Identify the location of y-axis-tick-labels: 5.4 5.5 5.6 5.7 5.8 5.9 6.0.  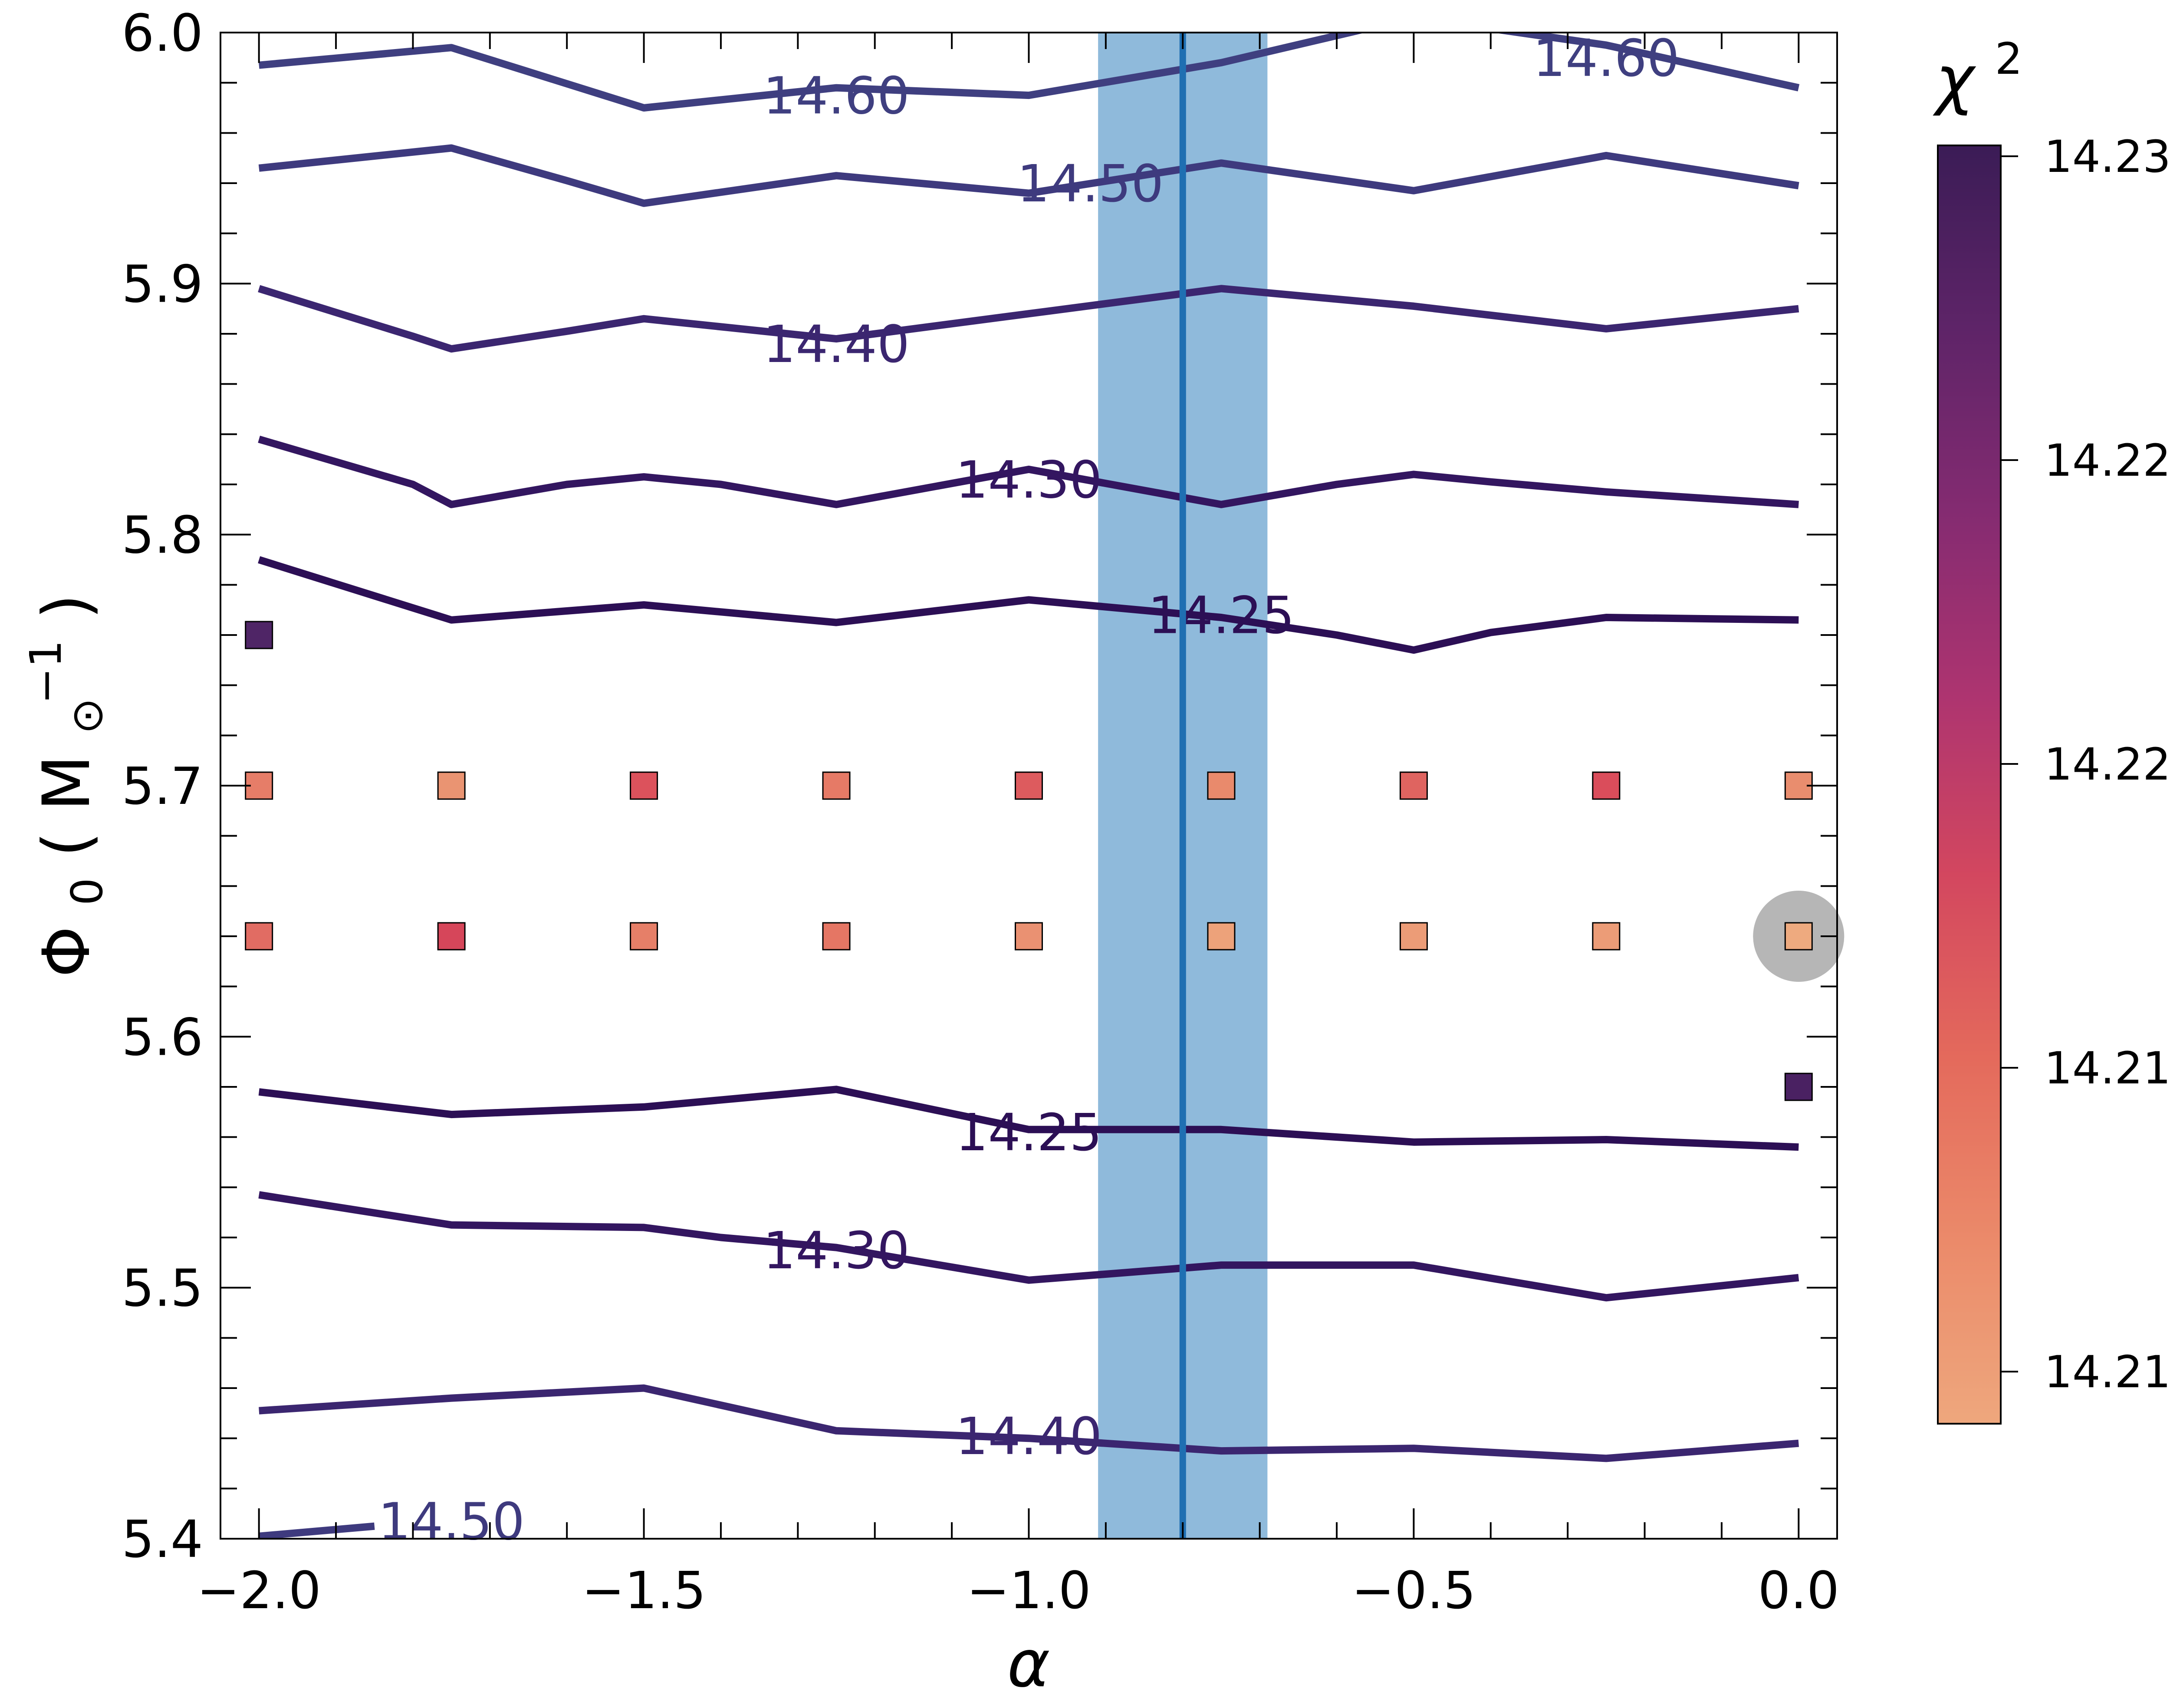
(162, 786).